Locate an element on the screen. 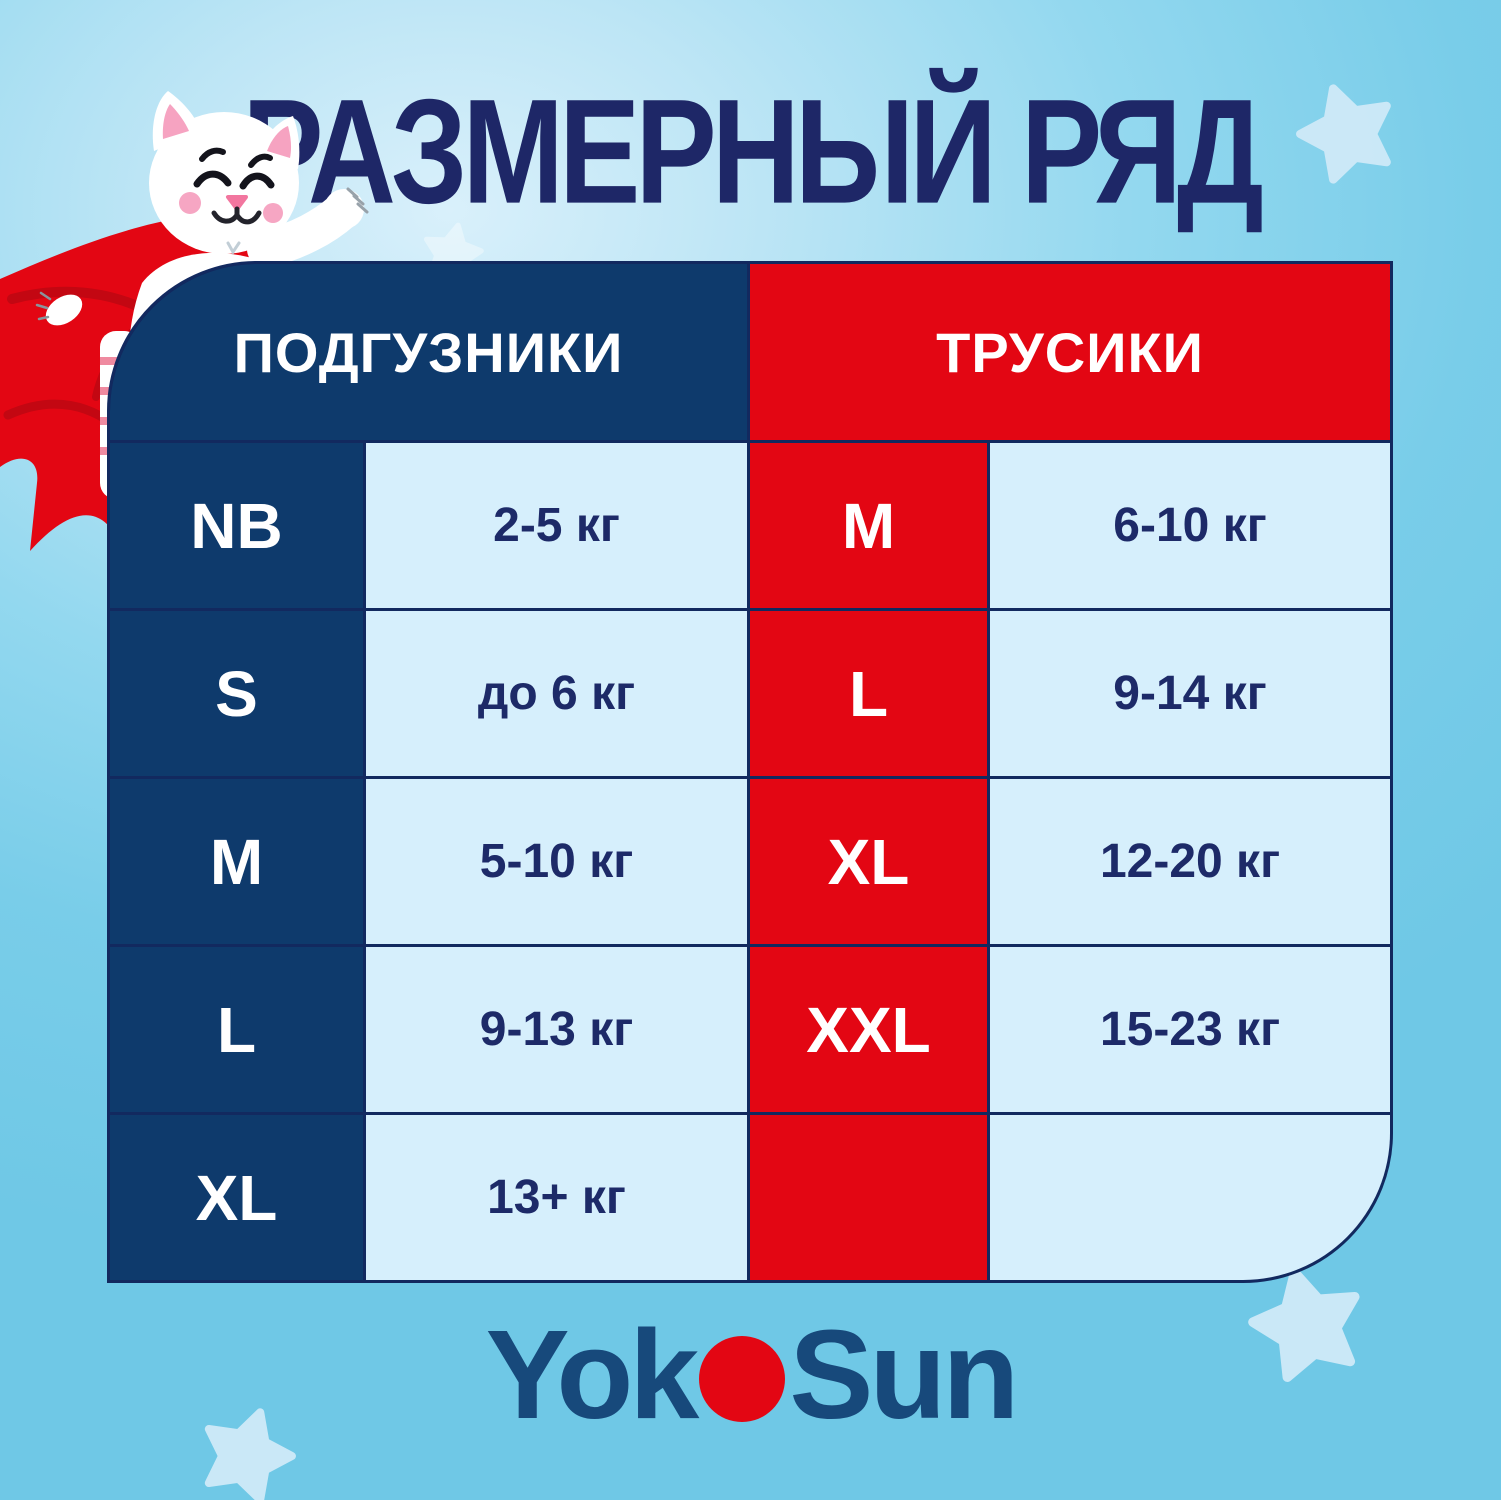  pants-weight-cell: 6-10 кг is located at coordinates (1190, 525).